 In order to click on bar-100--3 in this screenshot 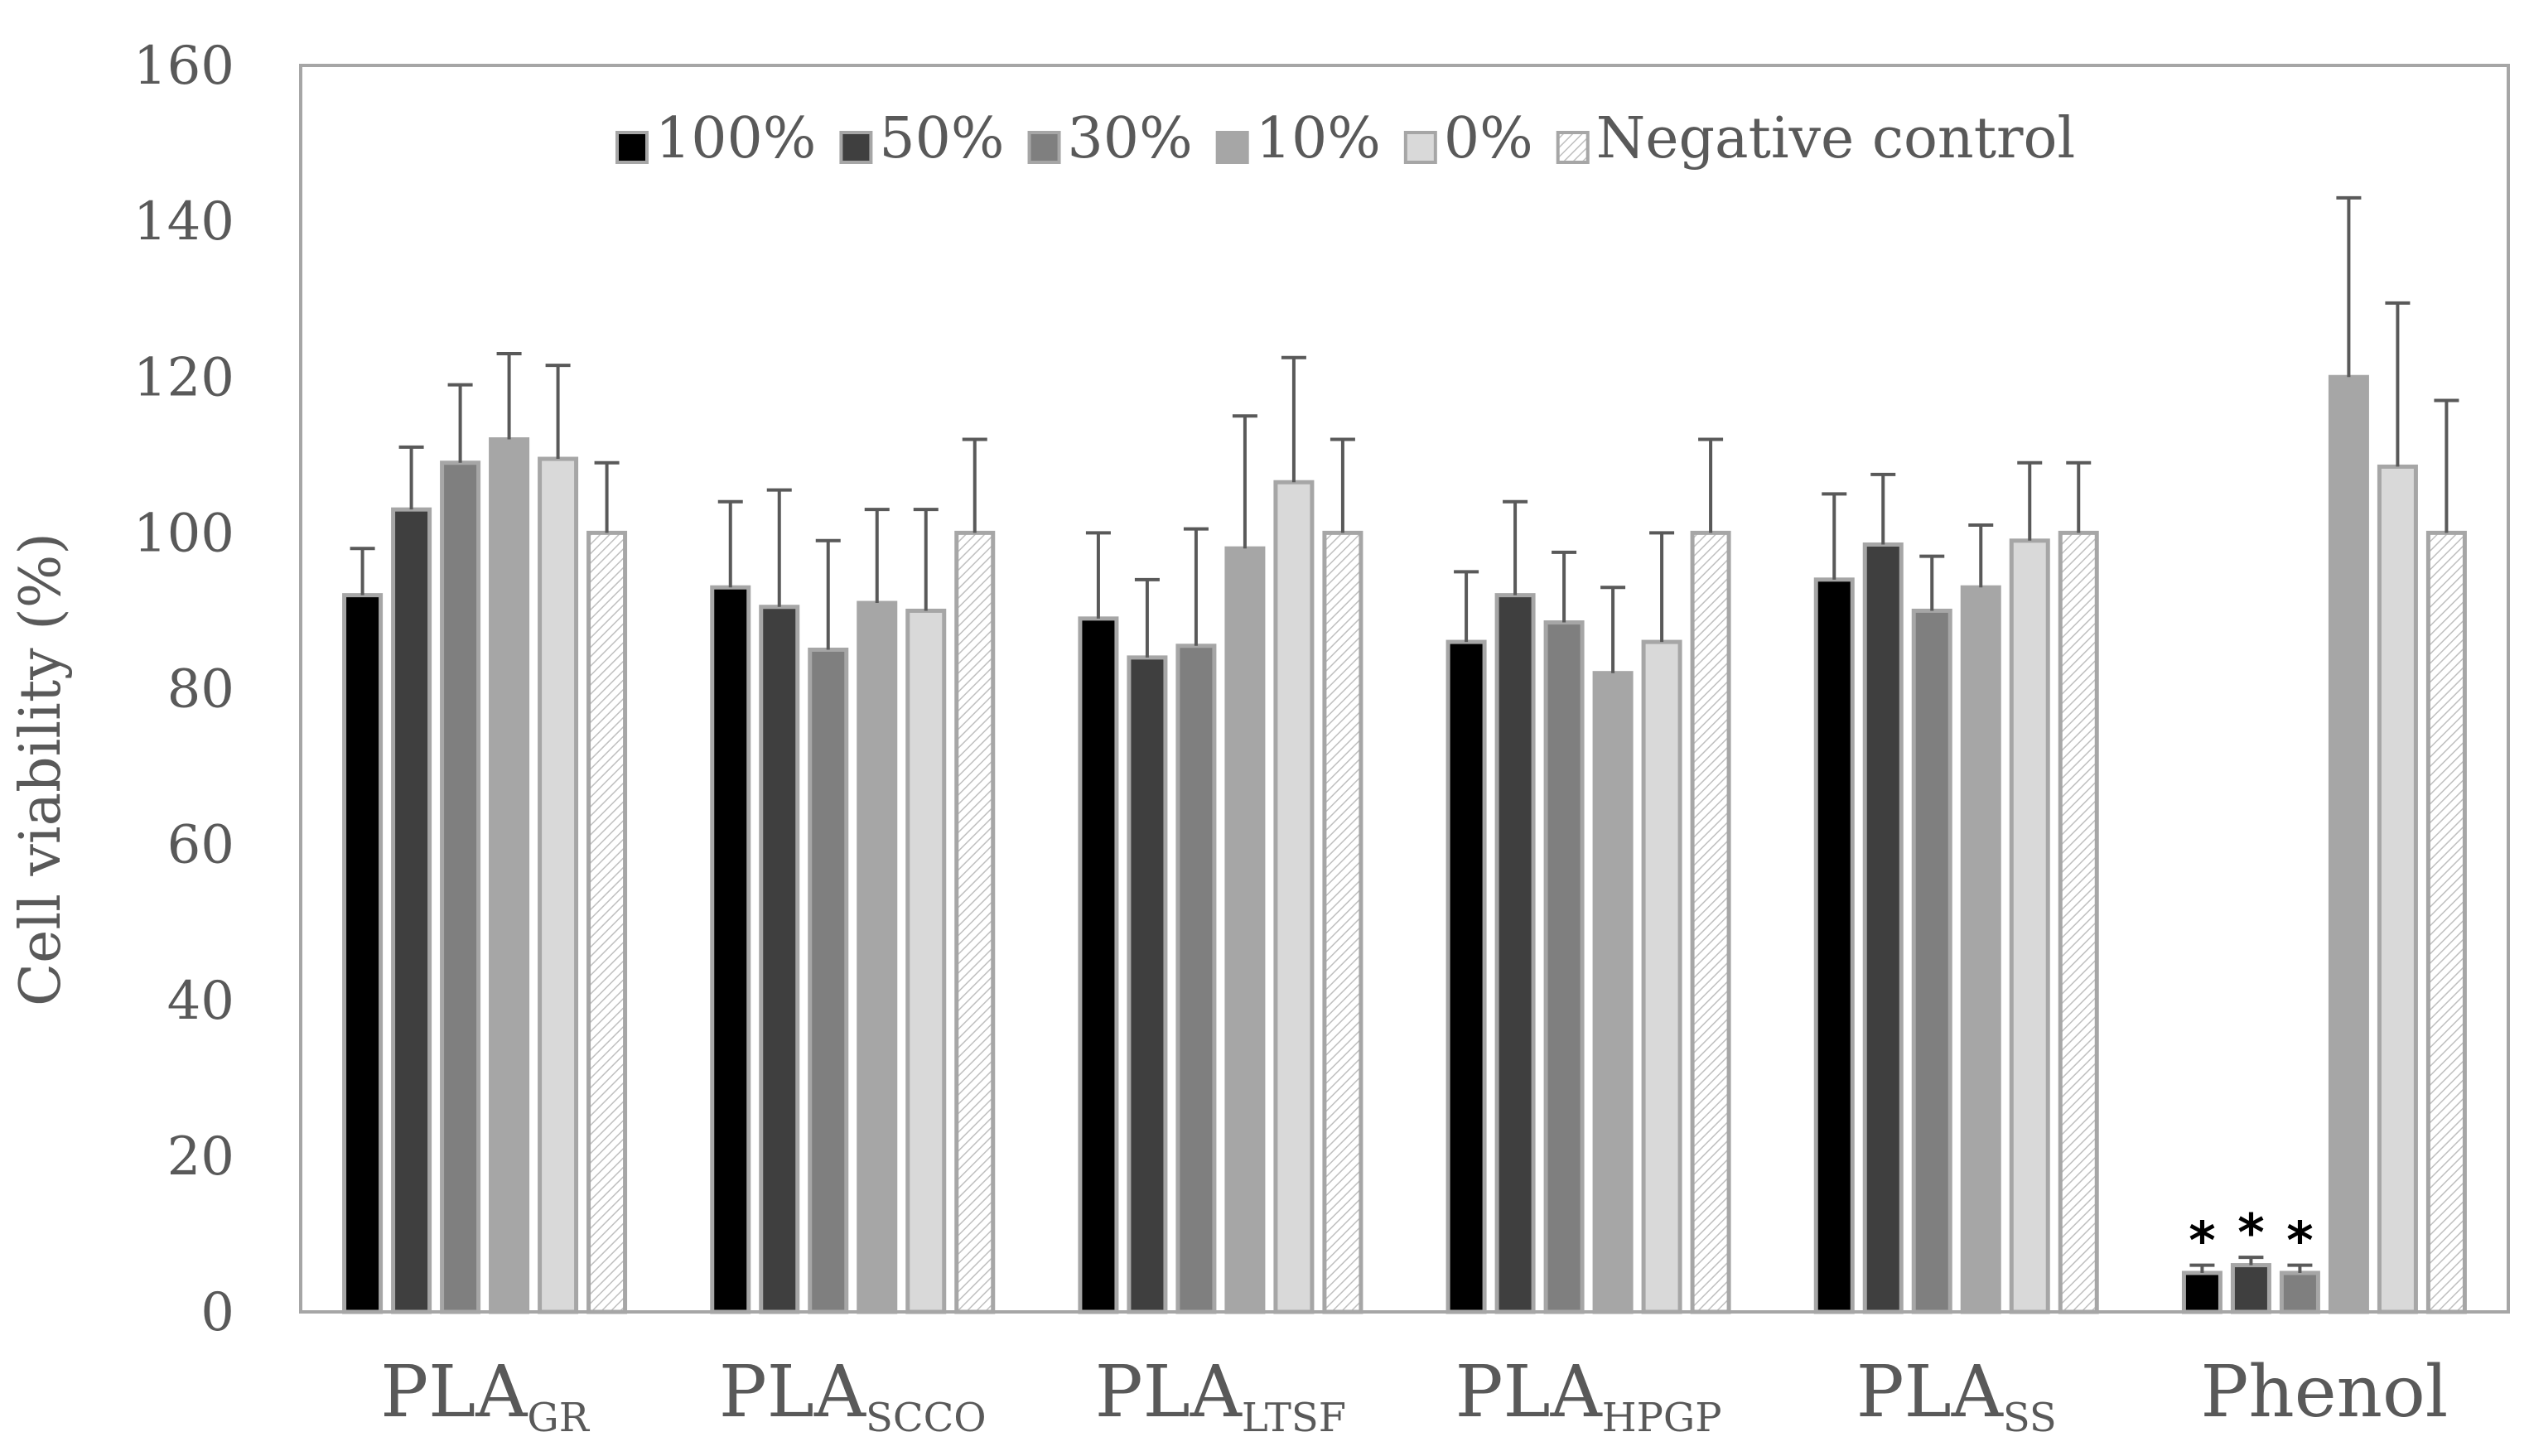, I will do `click(1466, 976)`.